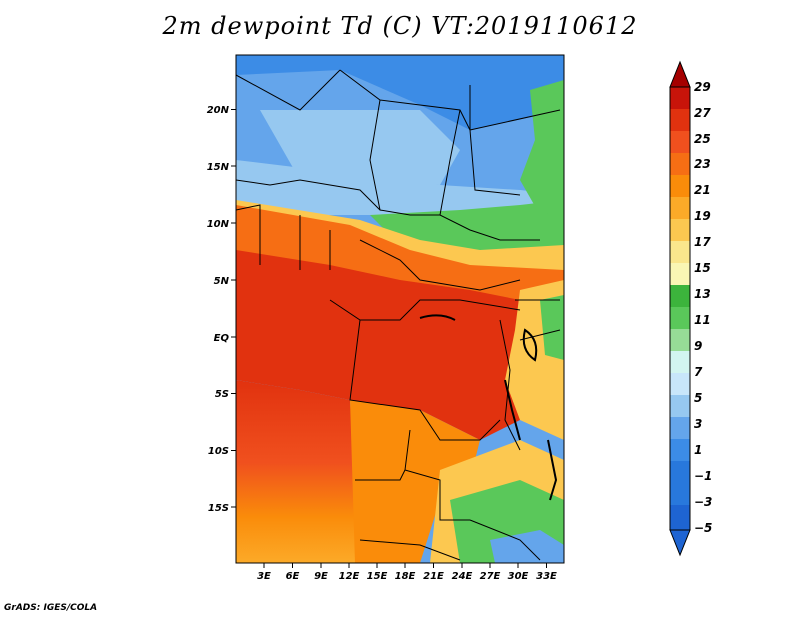  Describe the element at coordinates (321, 576) in the screenshot. I see `lon-tick-label: 9E` at that location.